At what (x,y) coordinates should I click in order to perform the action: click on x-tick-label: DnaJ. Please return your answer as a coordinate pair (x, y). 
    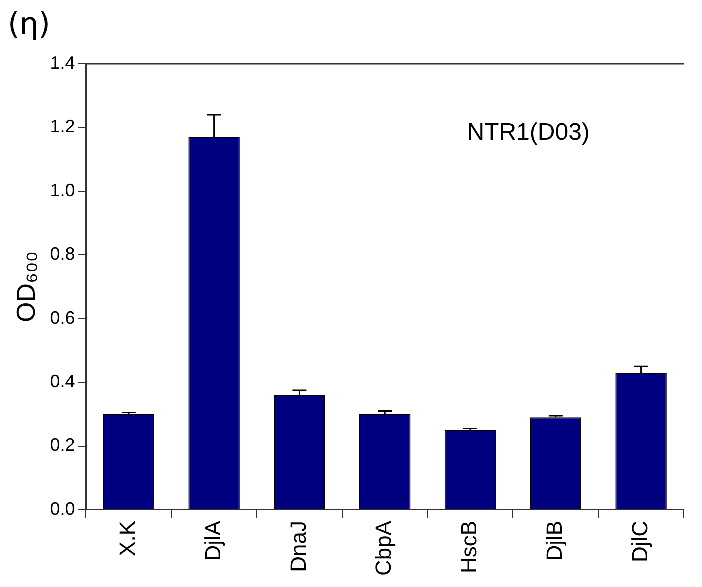
    Looking at the image, I should click on (298, 546).